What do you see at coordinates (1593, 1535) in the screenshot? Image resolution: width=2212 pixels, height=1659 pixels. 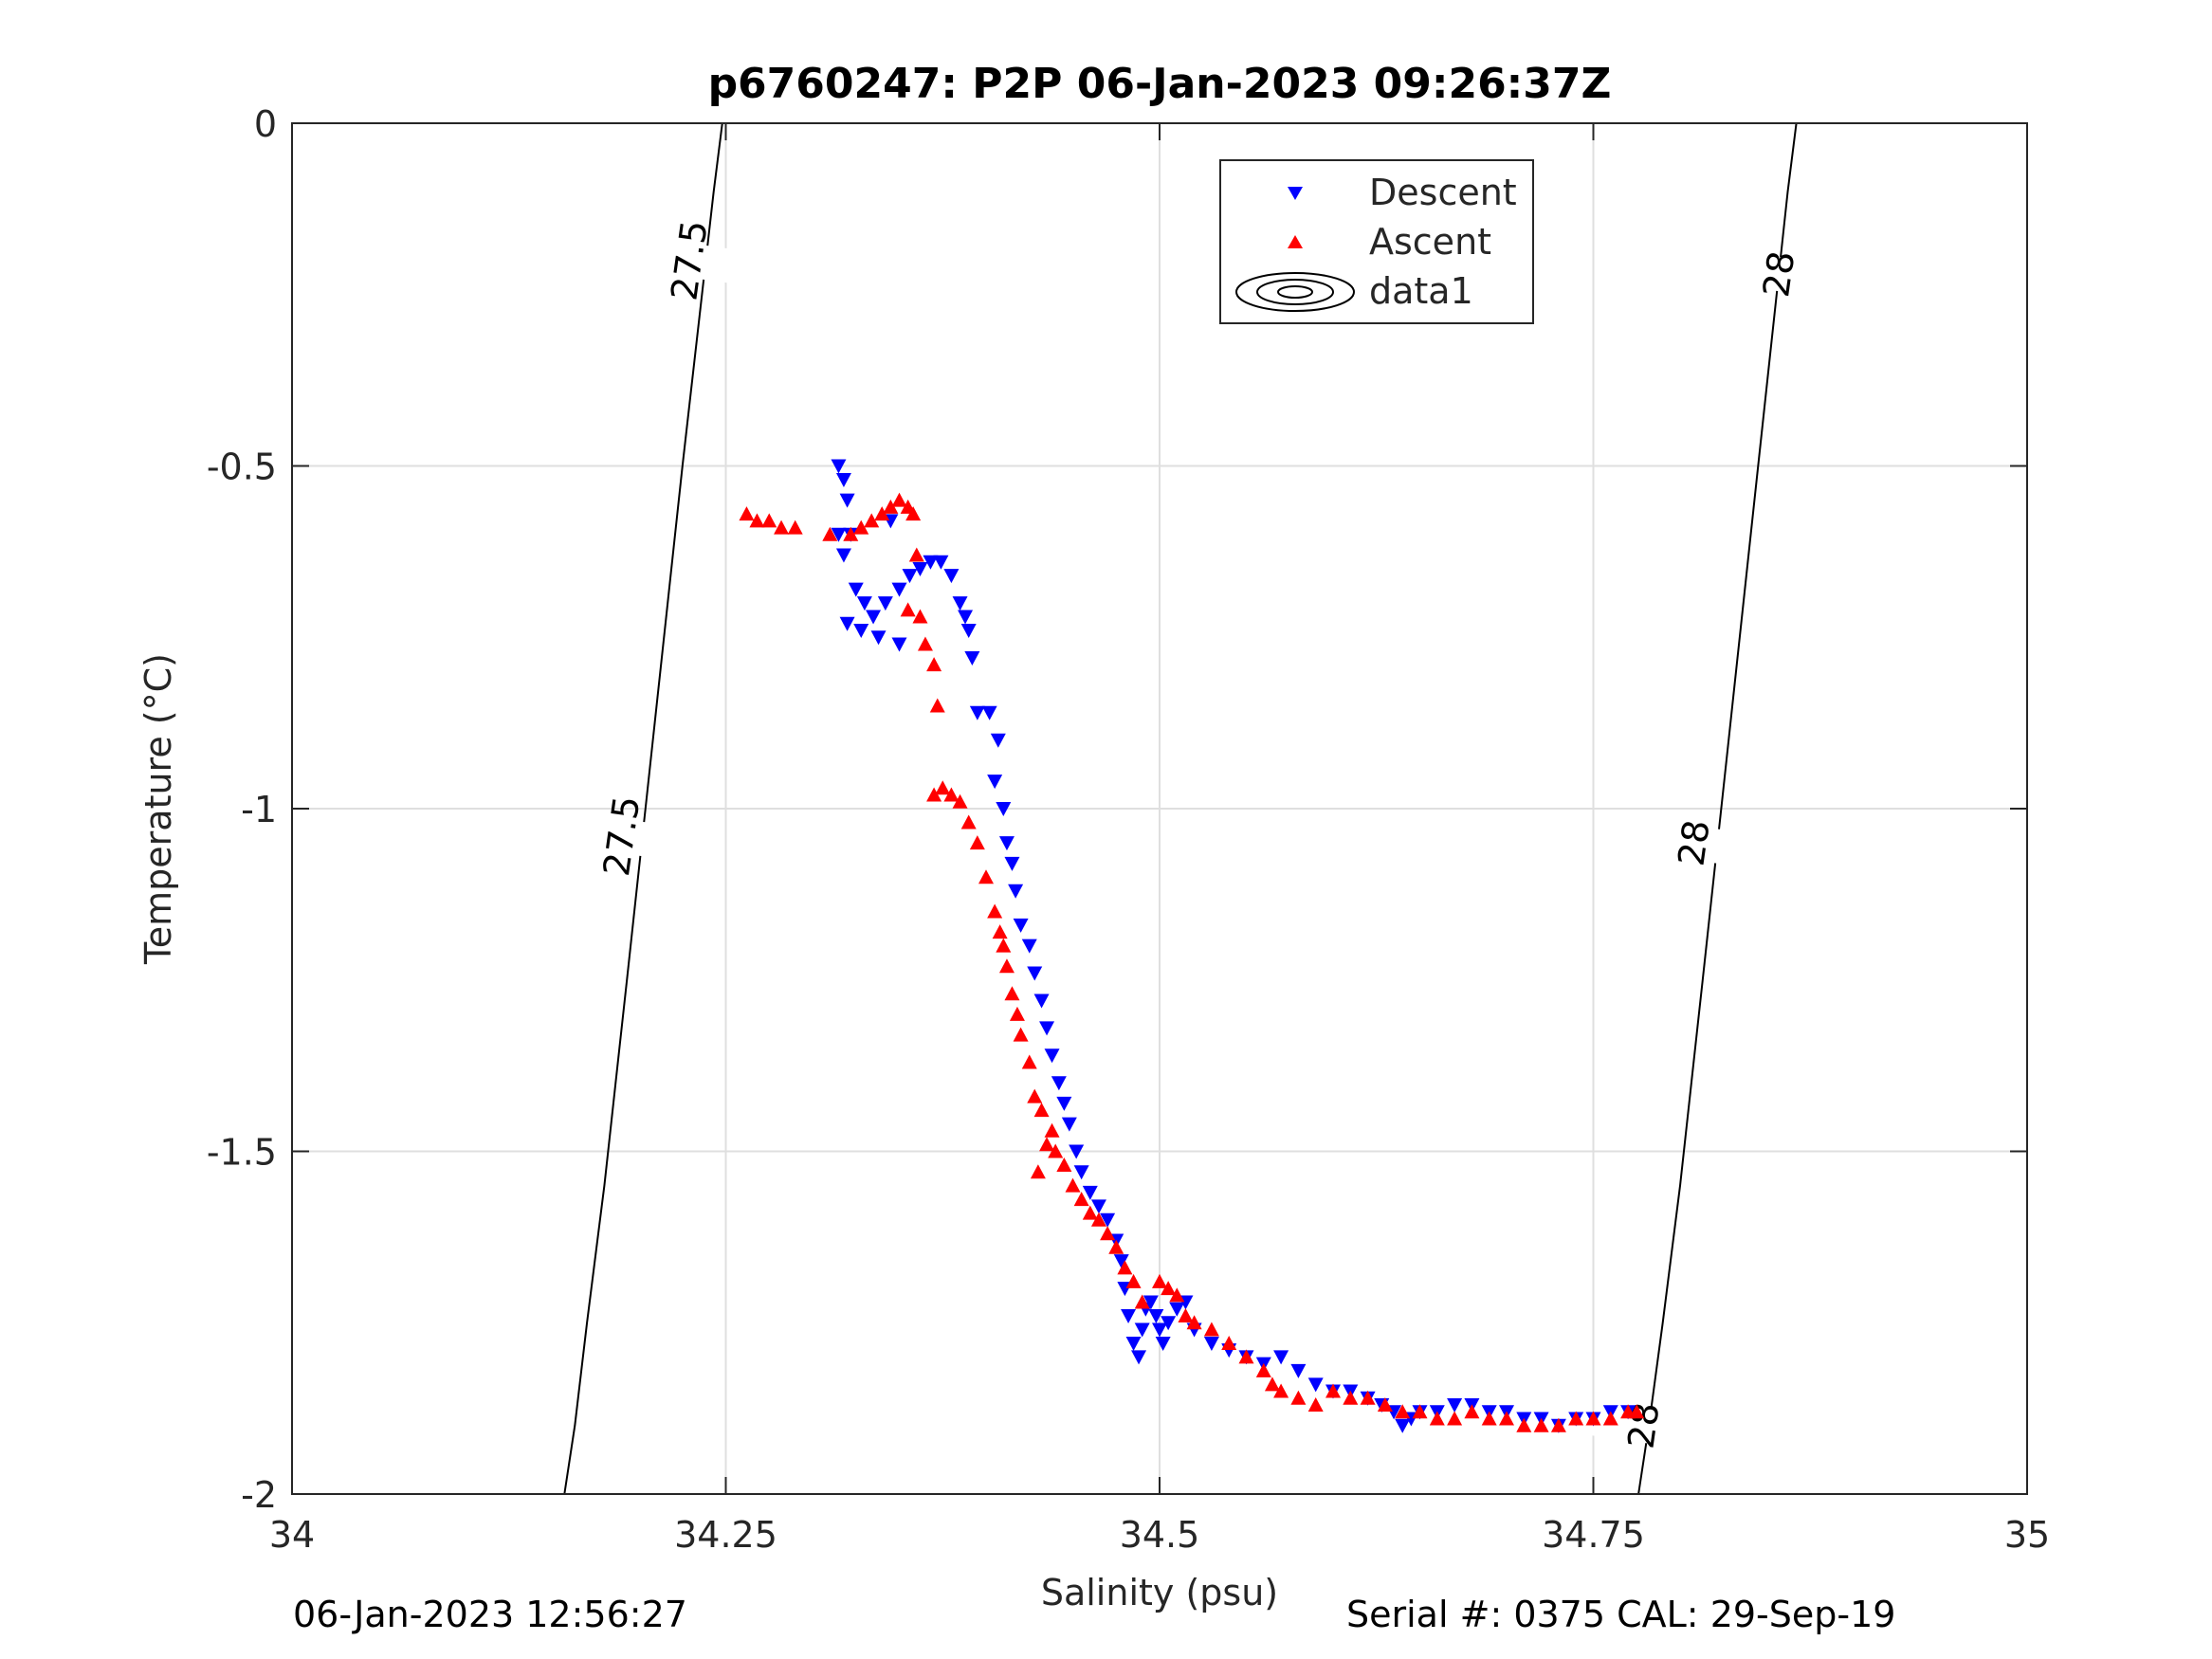 I see `x-tick-label: 34.75` at bounding box center [1593, 1535].